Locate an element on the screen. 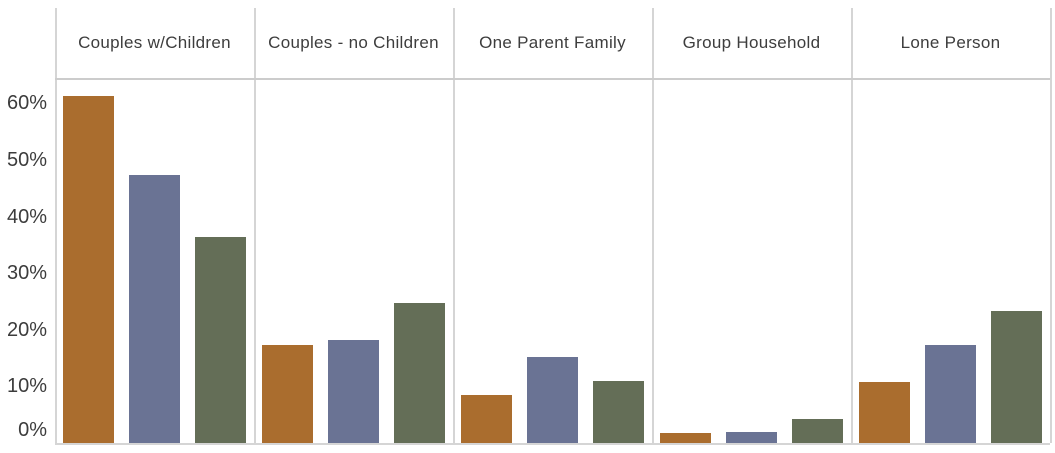 Image resolution: width=1055 pixels, height=453 pixels. y-axis-tick-label: 10% is located at coordinates (26, 386).